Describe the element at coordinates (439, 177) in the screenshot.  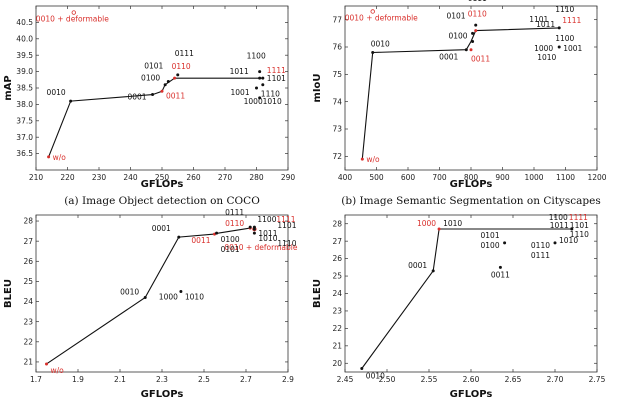
I see `x-tick-label: 700` at that location.